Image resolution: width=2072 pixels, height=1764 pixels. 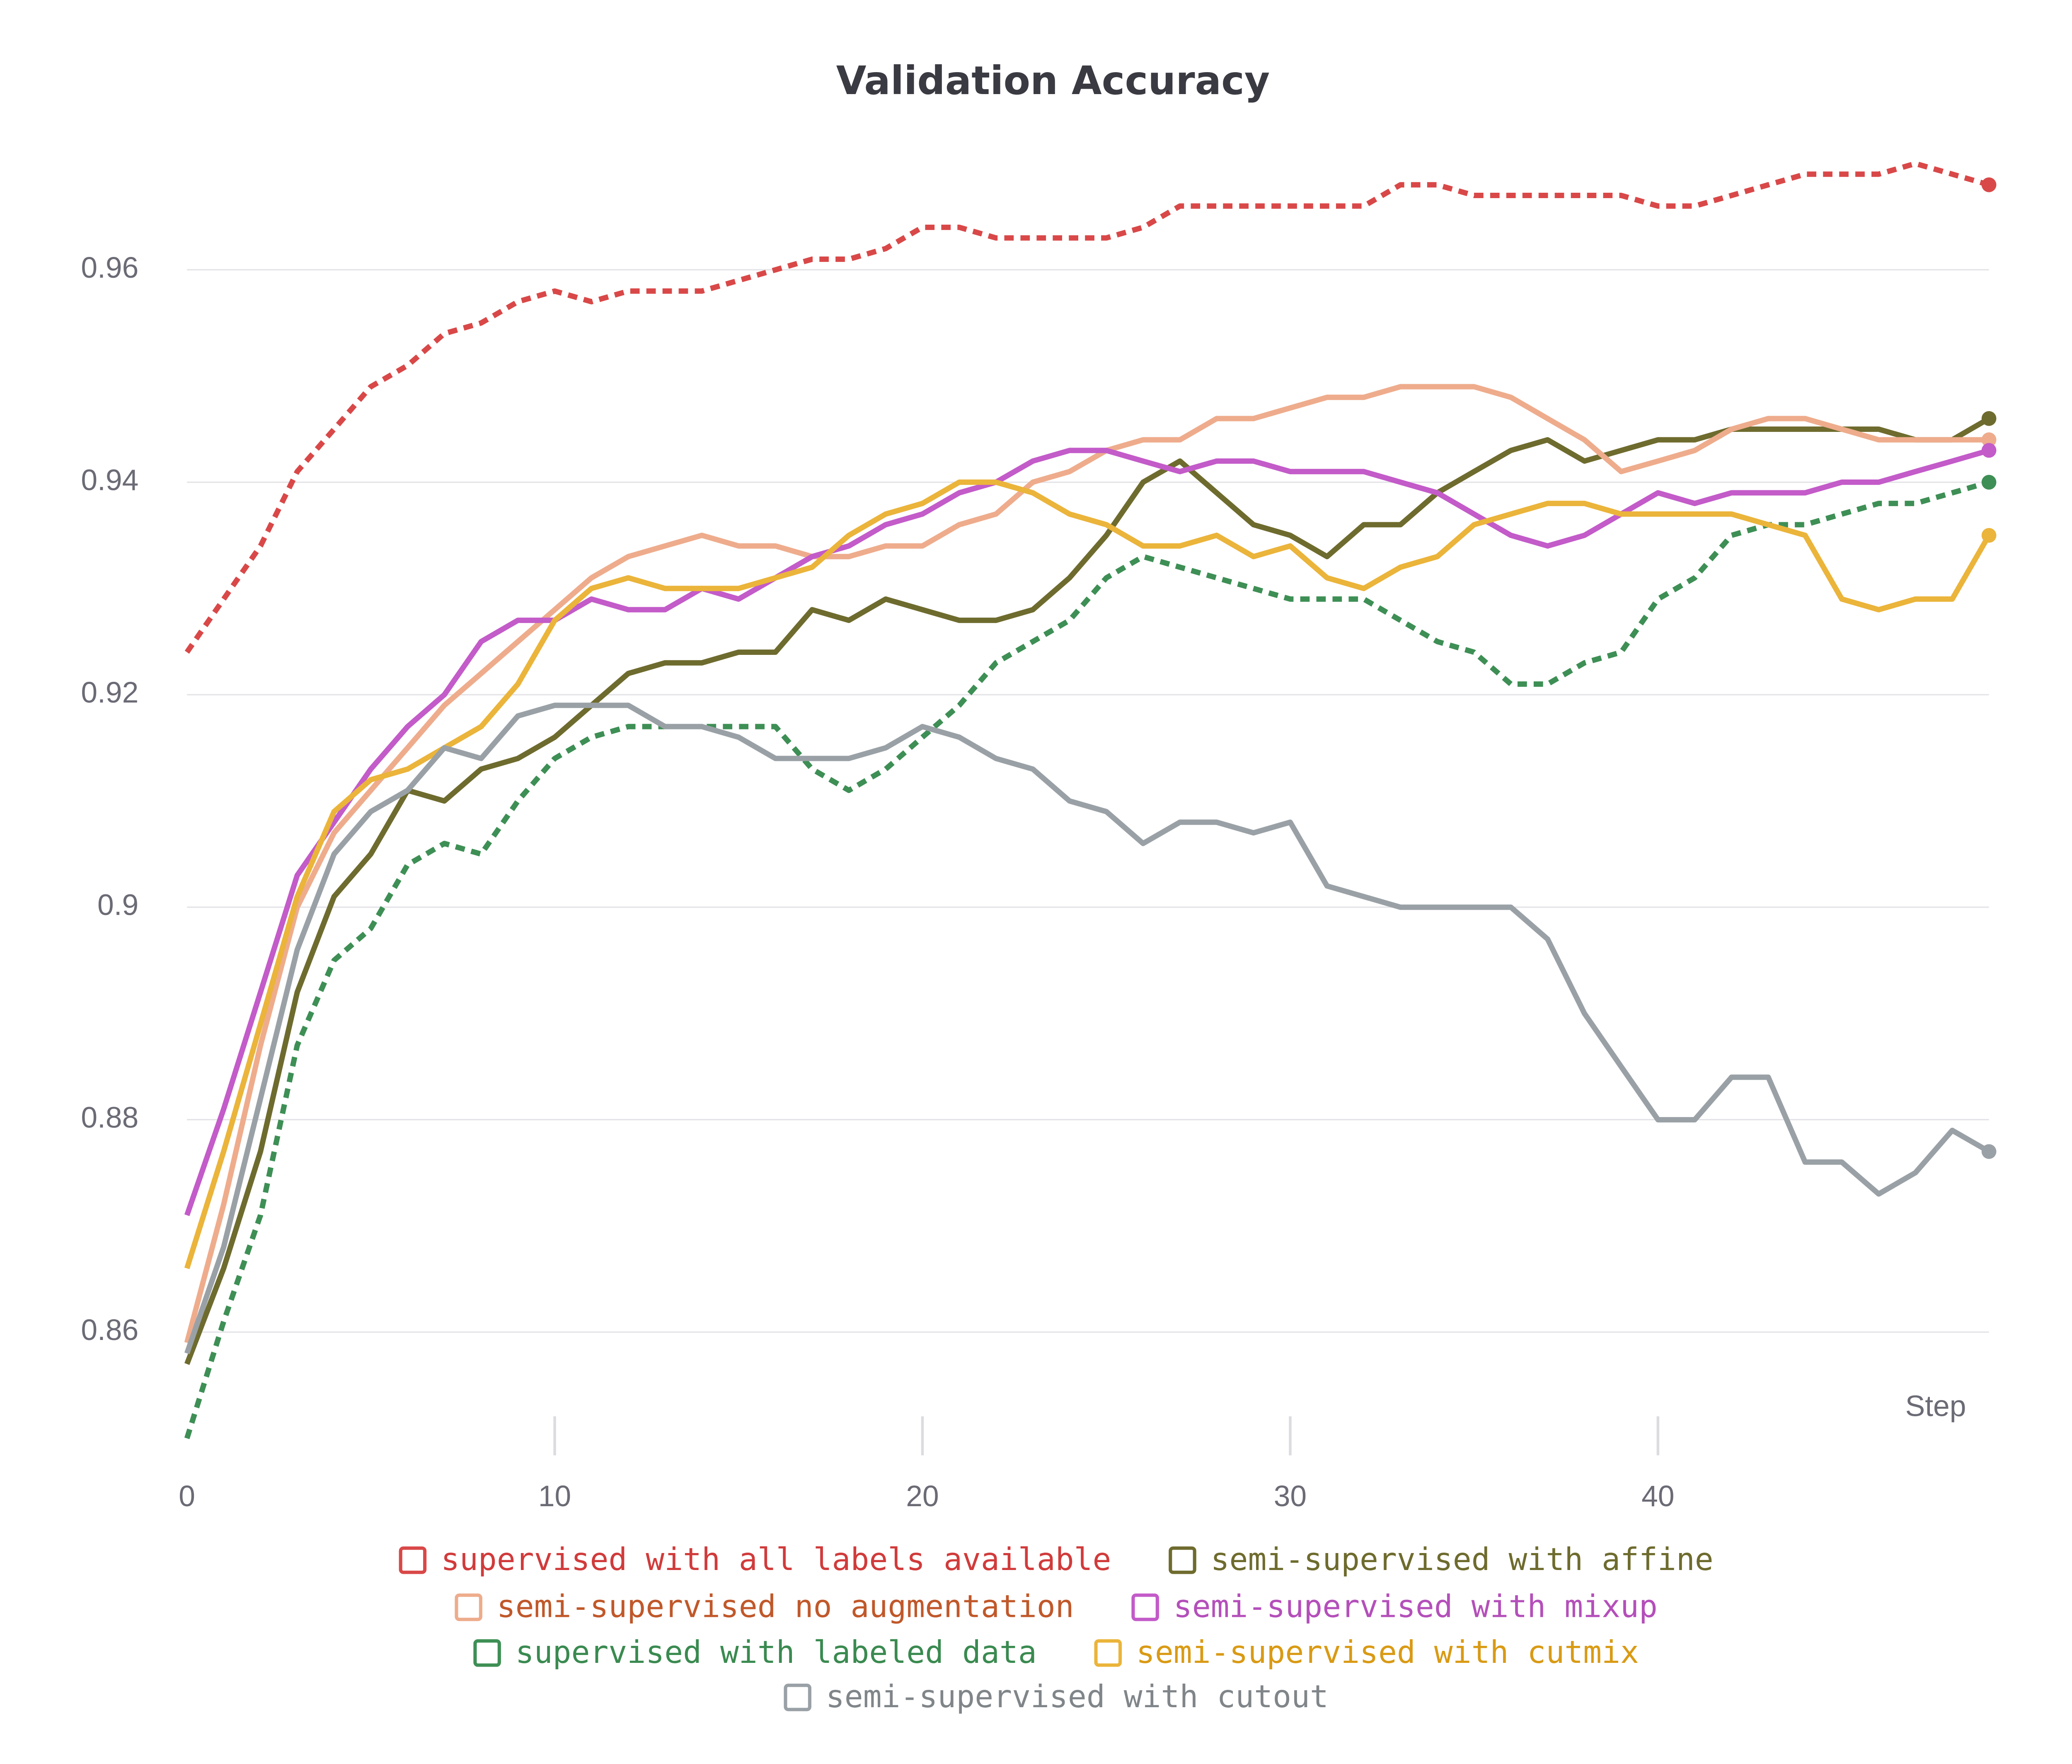 I want to click on legend-label: supervised with labeled data, so click(x=776, y=1652).